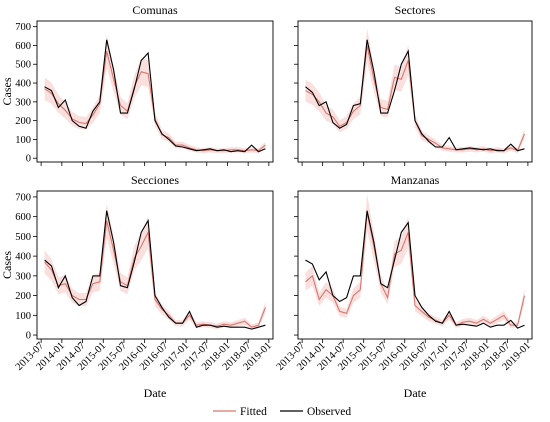  I want to click on panel-title: Sectores, so click(415, 10).